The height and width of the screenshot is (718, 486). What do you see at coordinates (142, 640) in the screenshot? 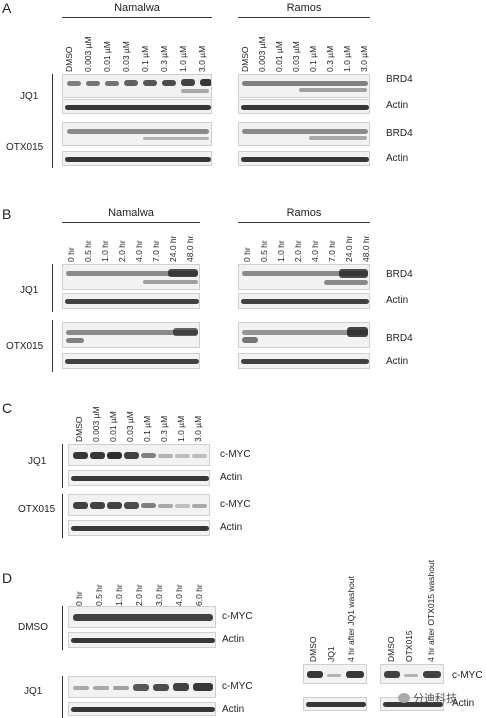
I see `blot-d-dmso-actin` at bounding box center [142, 640].